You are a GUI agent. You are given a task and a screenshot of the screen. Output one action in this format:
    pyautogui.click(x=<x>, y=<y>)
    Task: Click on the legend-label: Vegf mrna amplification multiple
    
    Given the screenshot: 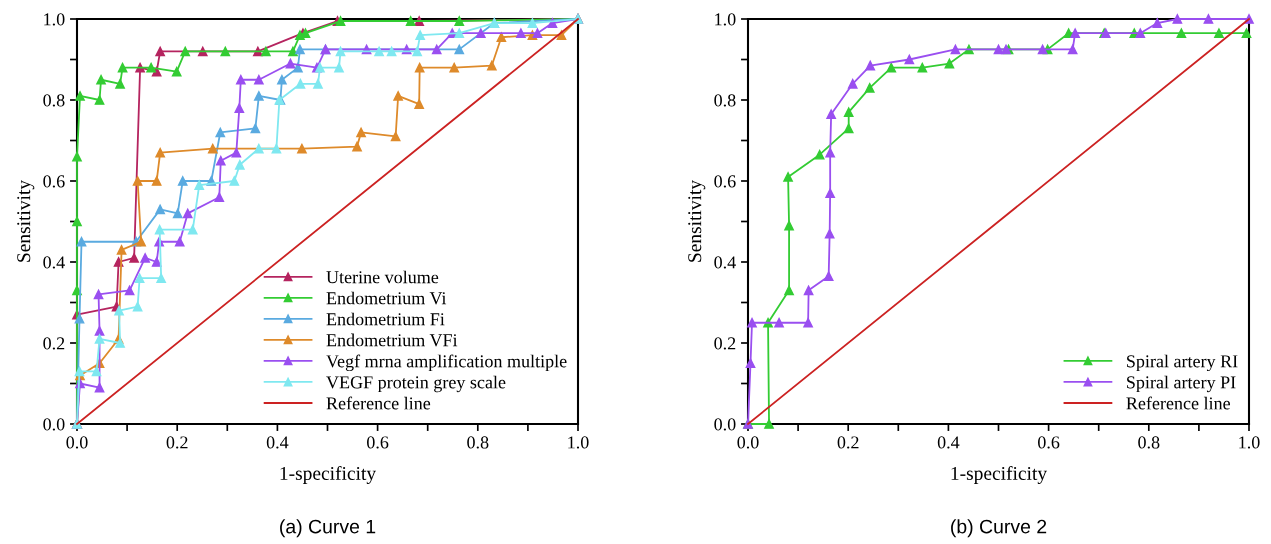 What is the action you would take?
    pyautogui.click(x=446, y=363)
    